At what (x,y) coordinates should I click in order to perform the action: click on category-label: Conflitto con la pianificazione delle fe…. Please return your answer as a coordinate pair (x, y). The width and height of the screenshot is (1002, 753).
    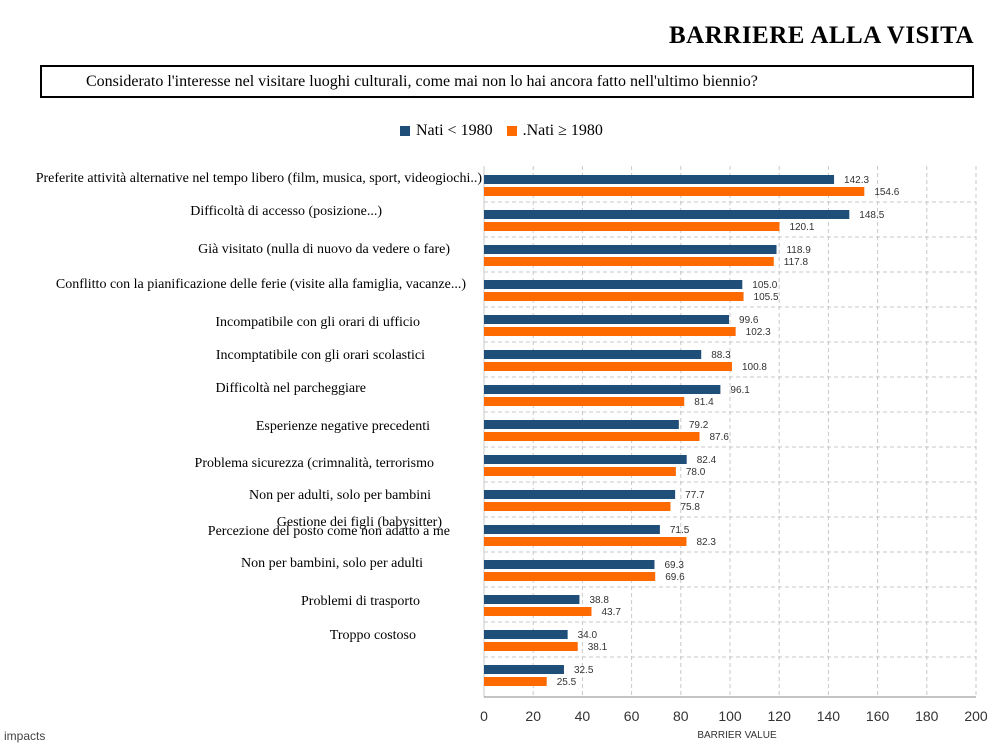
    Looking at the image, I should click on (260, 284).